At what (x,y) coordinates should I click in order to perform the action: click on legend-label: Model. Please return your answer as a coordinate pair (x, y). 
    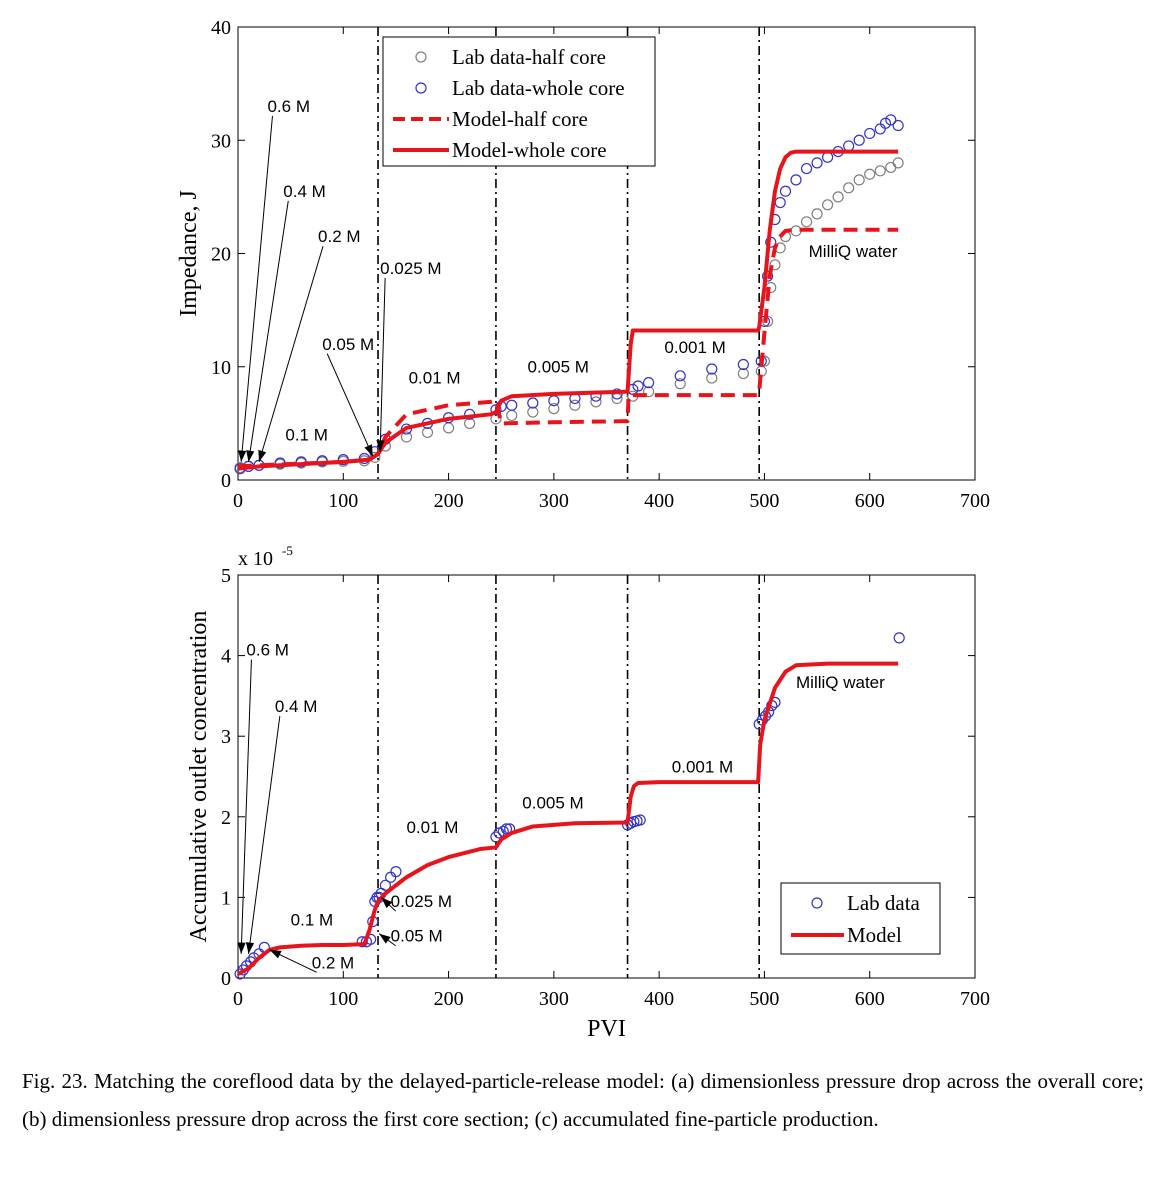
    Looking at the image, I should click on (874, 935).